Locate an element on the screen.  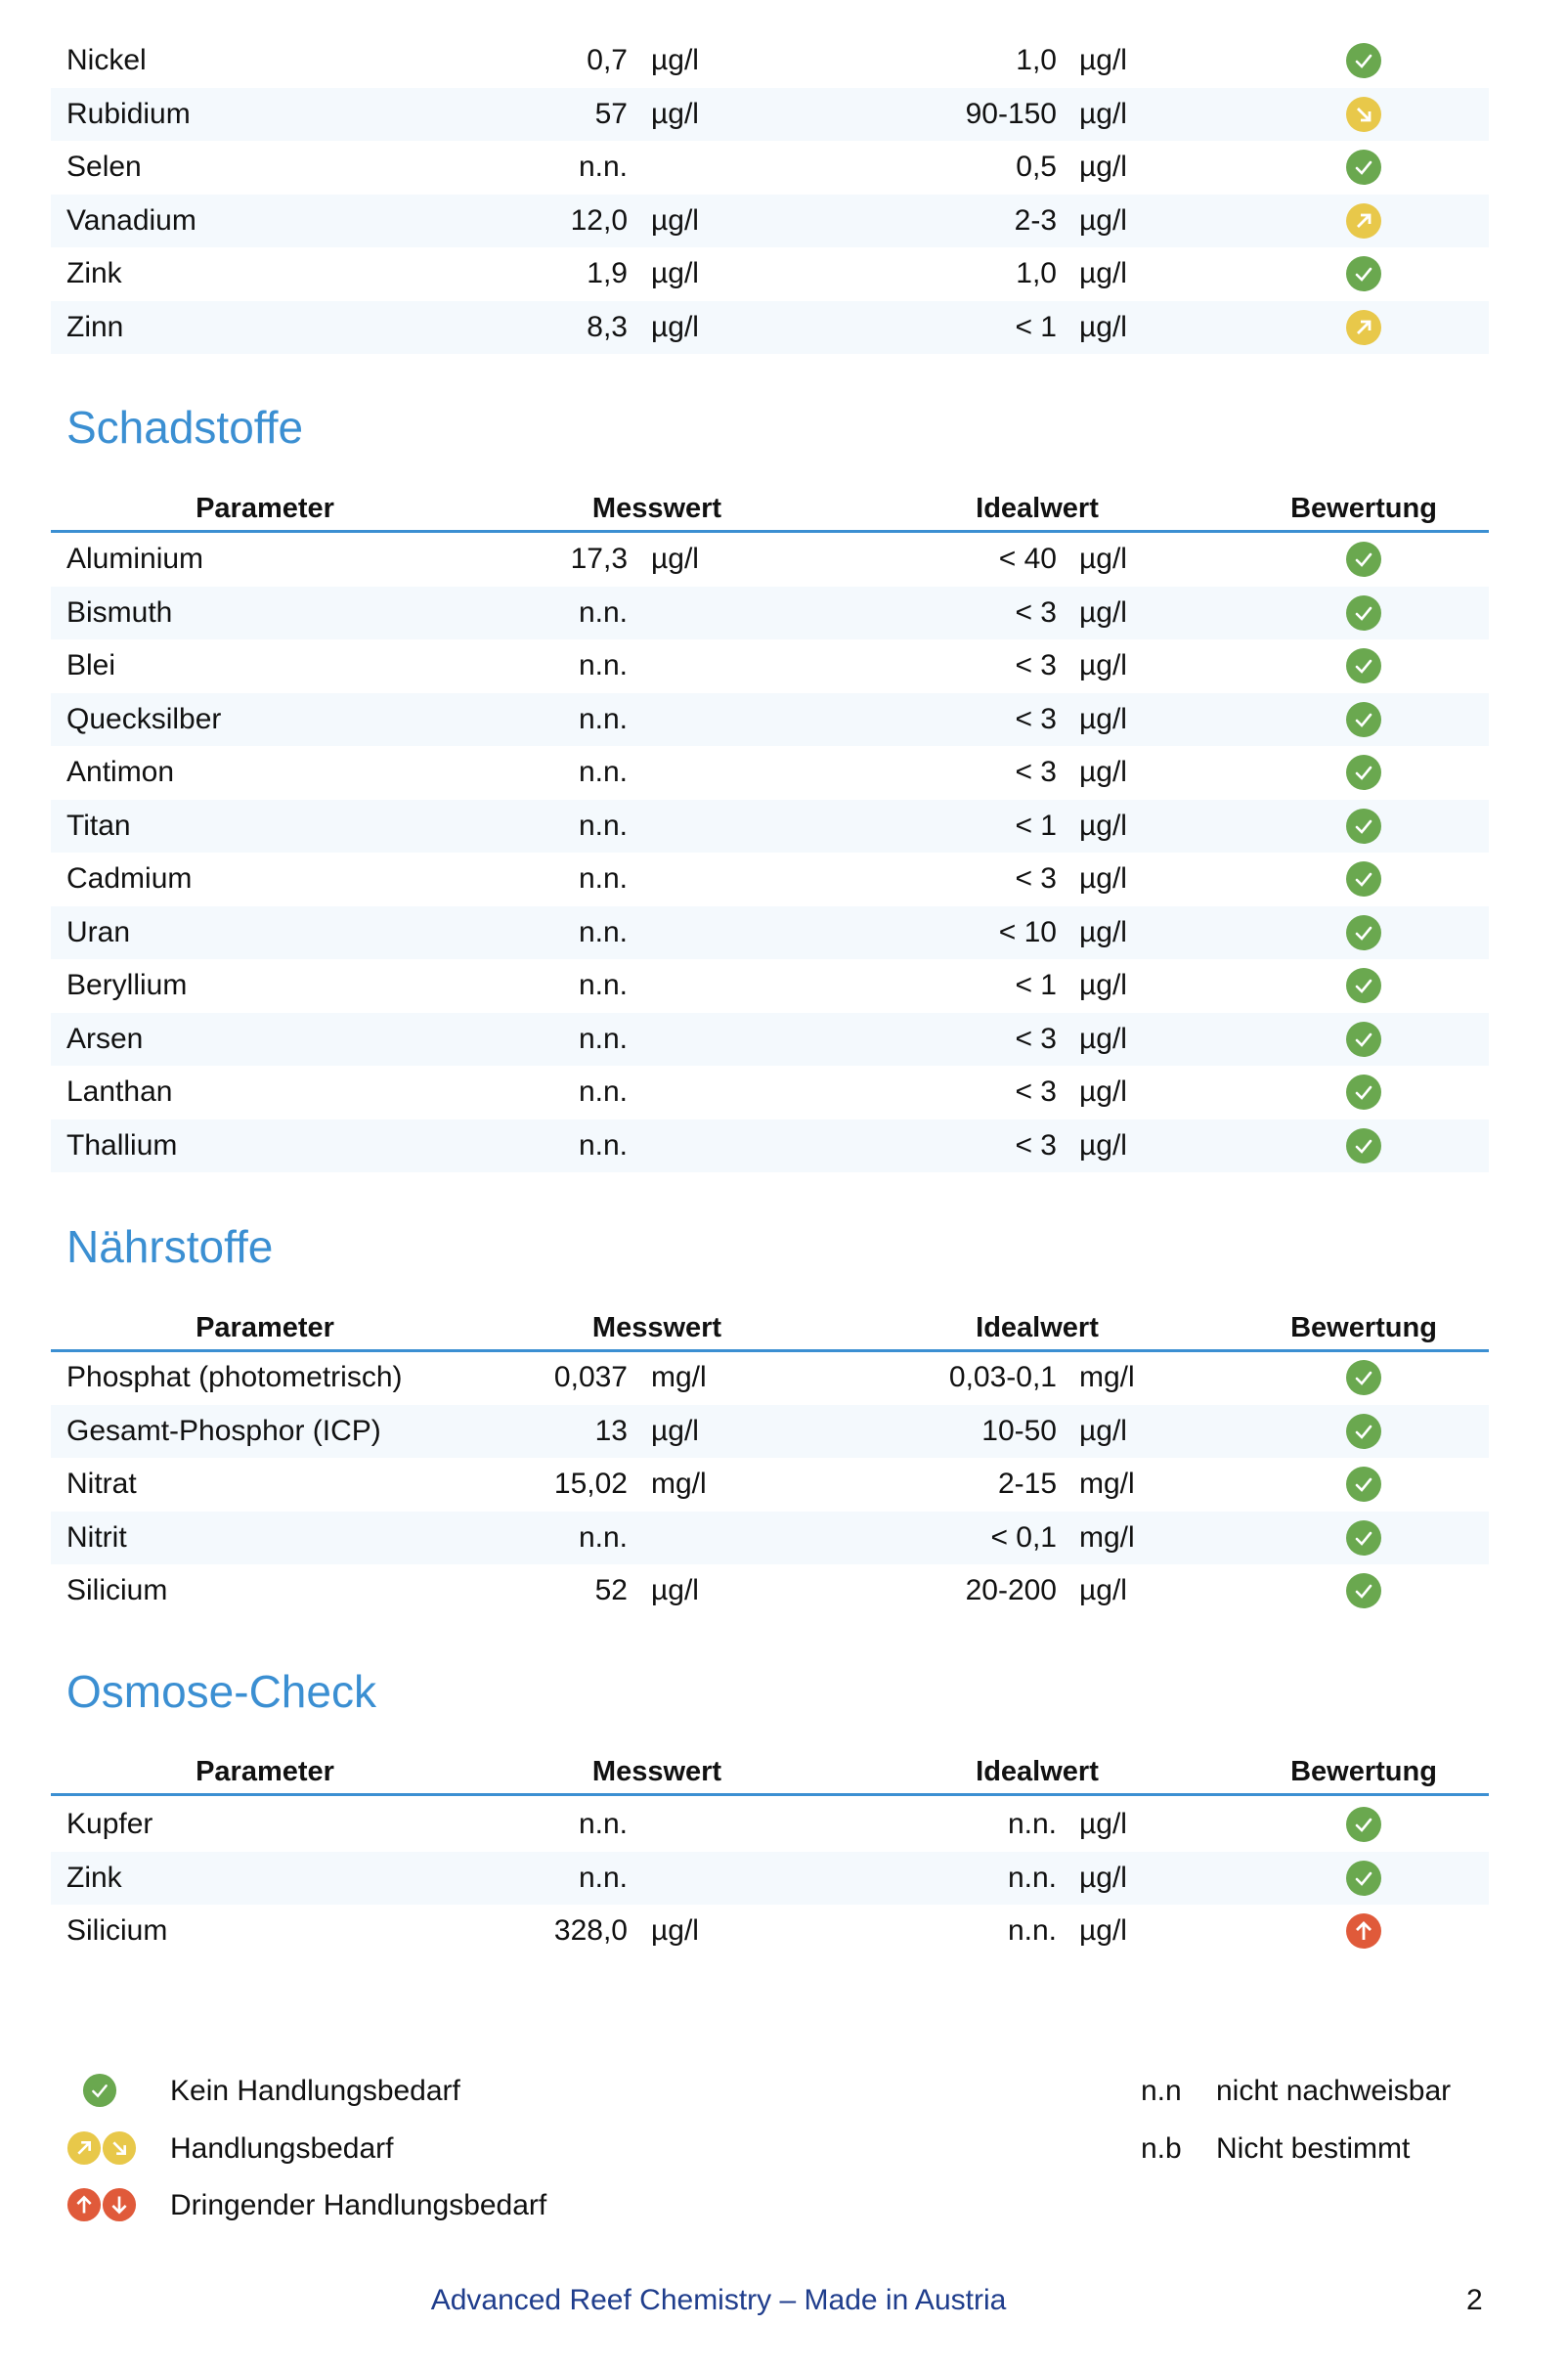
col-idealwert: Idealwert is located at coordinates (1037, 508).